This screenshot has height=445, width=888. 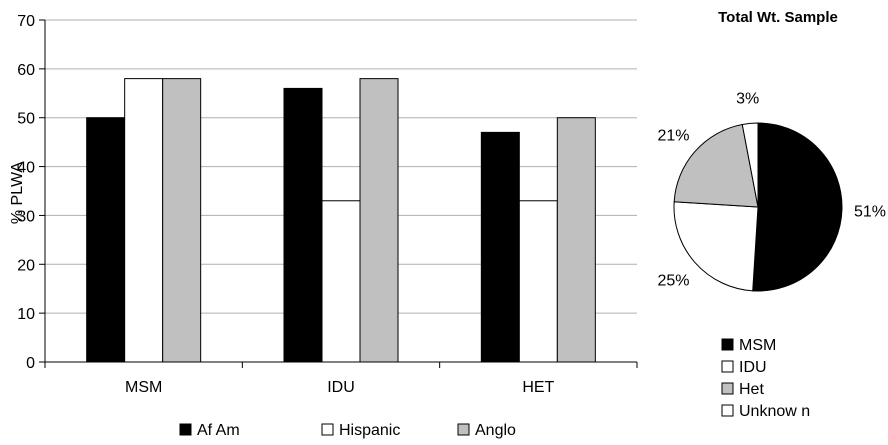 I want to click on x-tick-label: MSM, so click(x=143, y=387).